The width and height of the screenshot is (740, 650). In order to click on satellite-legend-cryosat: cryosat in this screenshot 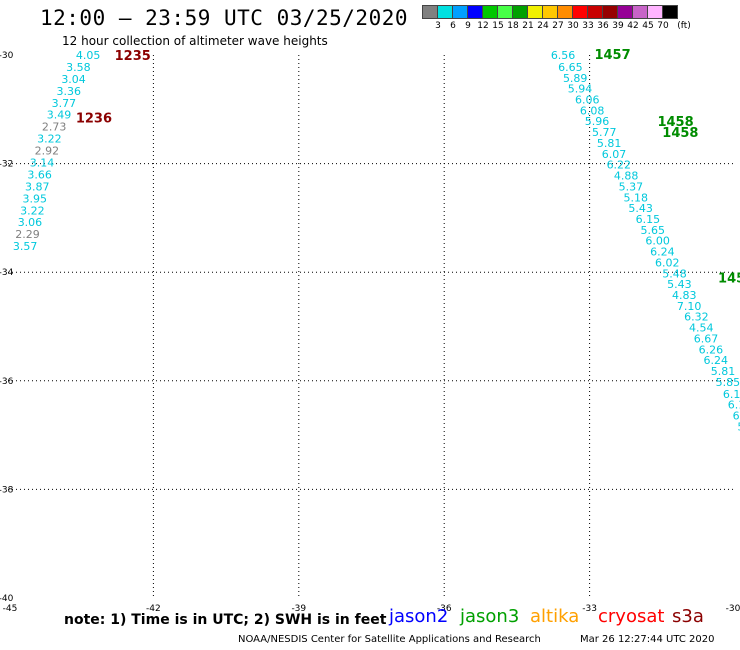, I will do `click(631, 616)`.